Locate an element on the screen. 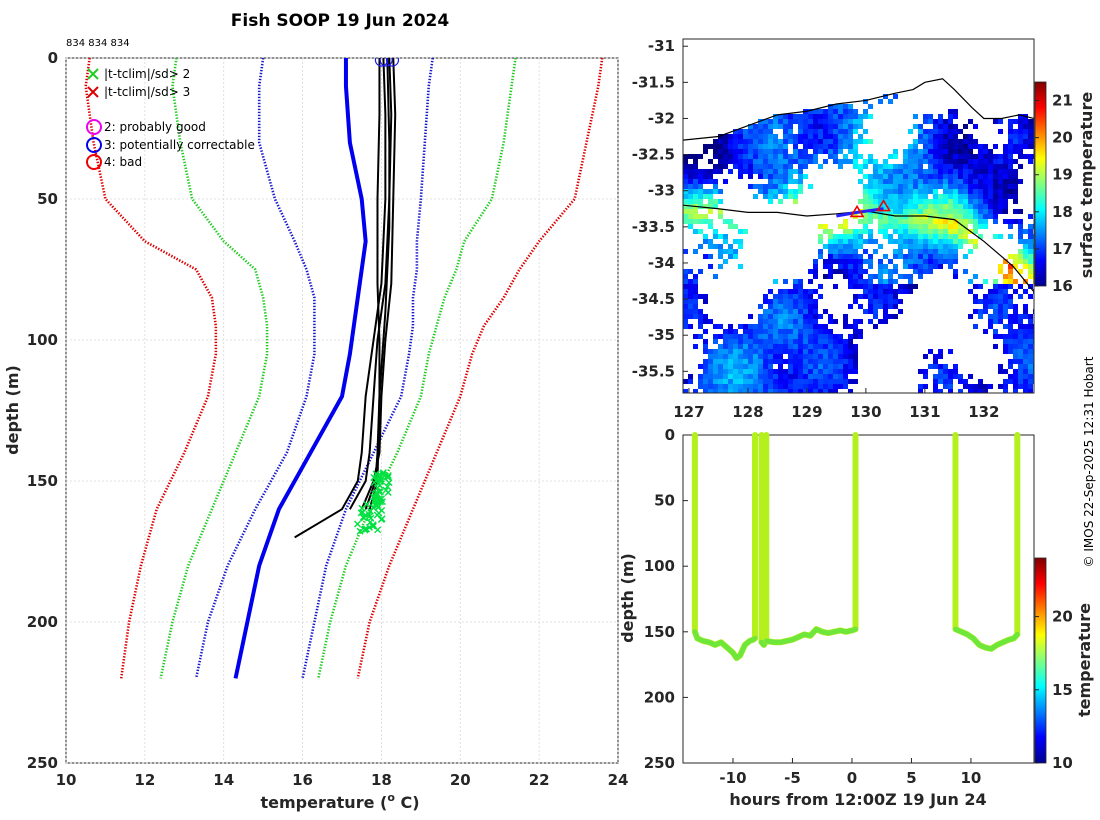 The height and width of the screenshot is (820, 1100). sst-cells is located at coordinates (858, 243).